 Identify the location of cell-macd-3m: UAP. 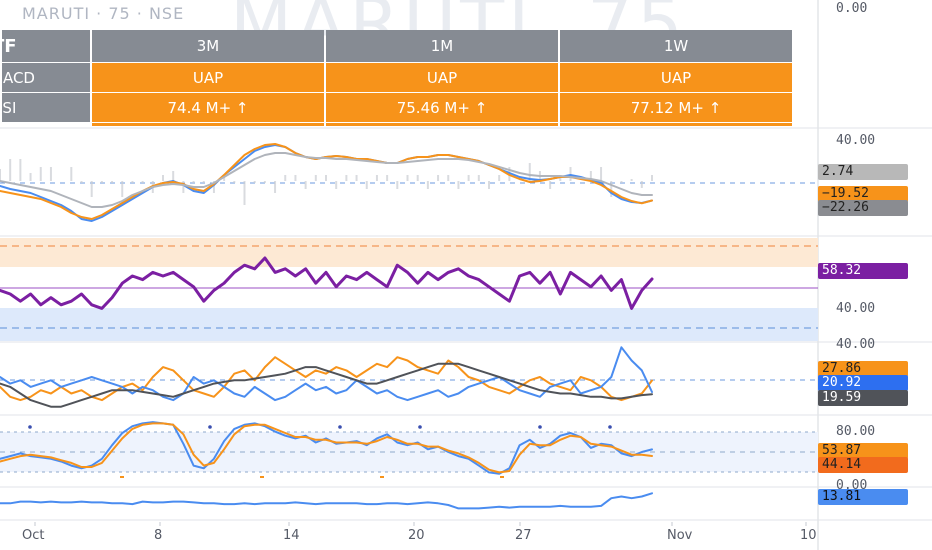
(208, 77).